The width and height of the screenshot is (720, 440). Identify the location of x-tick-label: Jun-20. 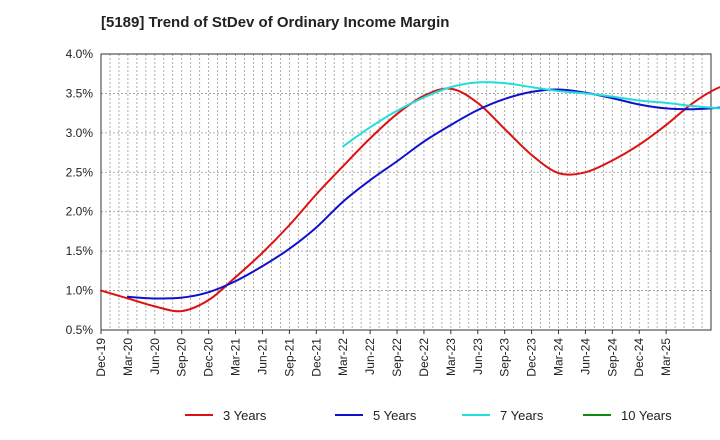
(155, 356).